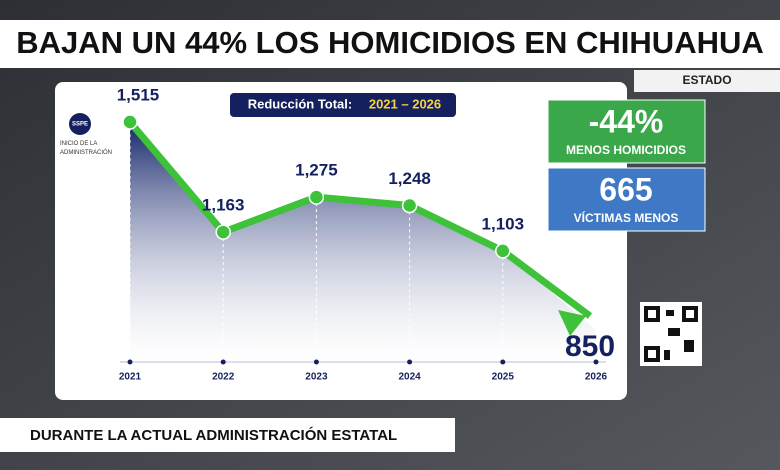 The width and height of the screenshot is (780, 470). I want to click on value-label: 1,103, so click(503, 223).